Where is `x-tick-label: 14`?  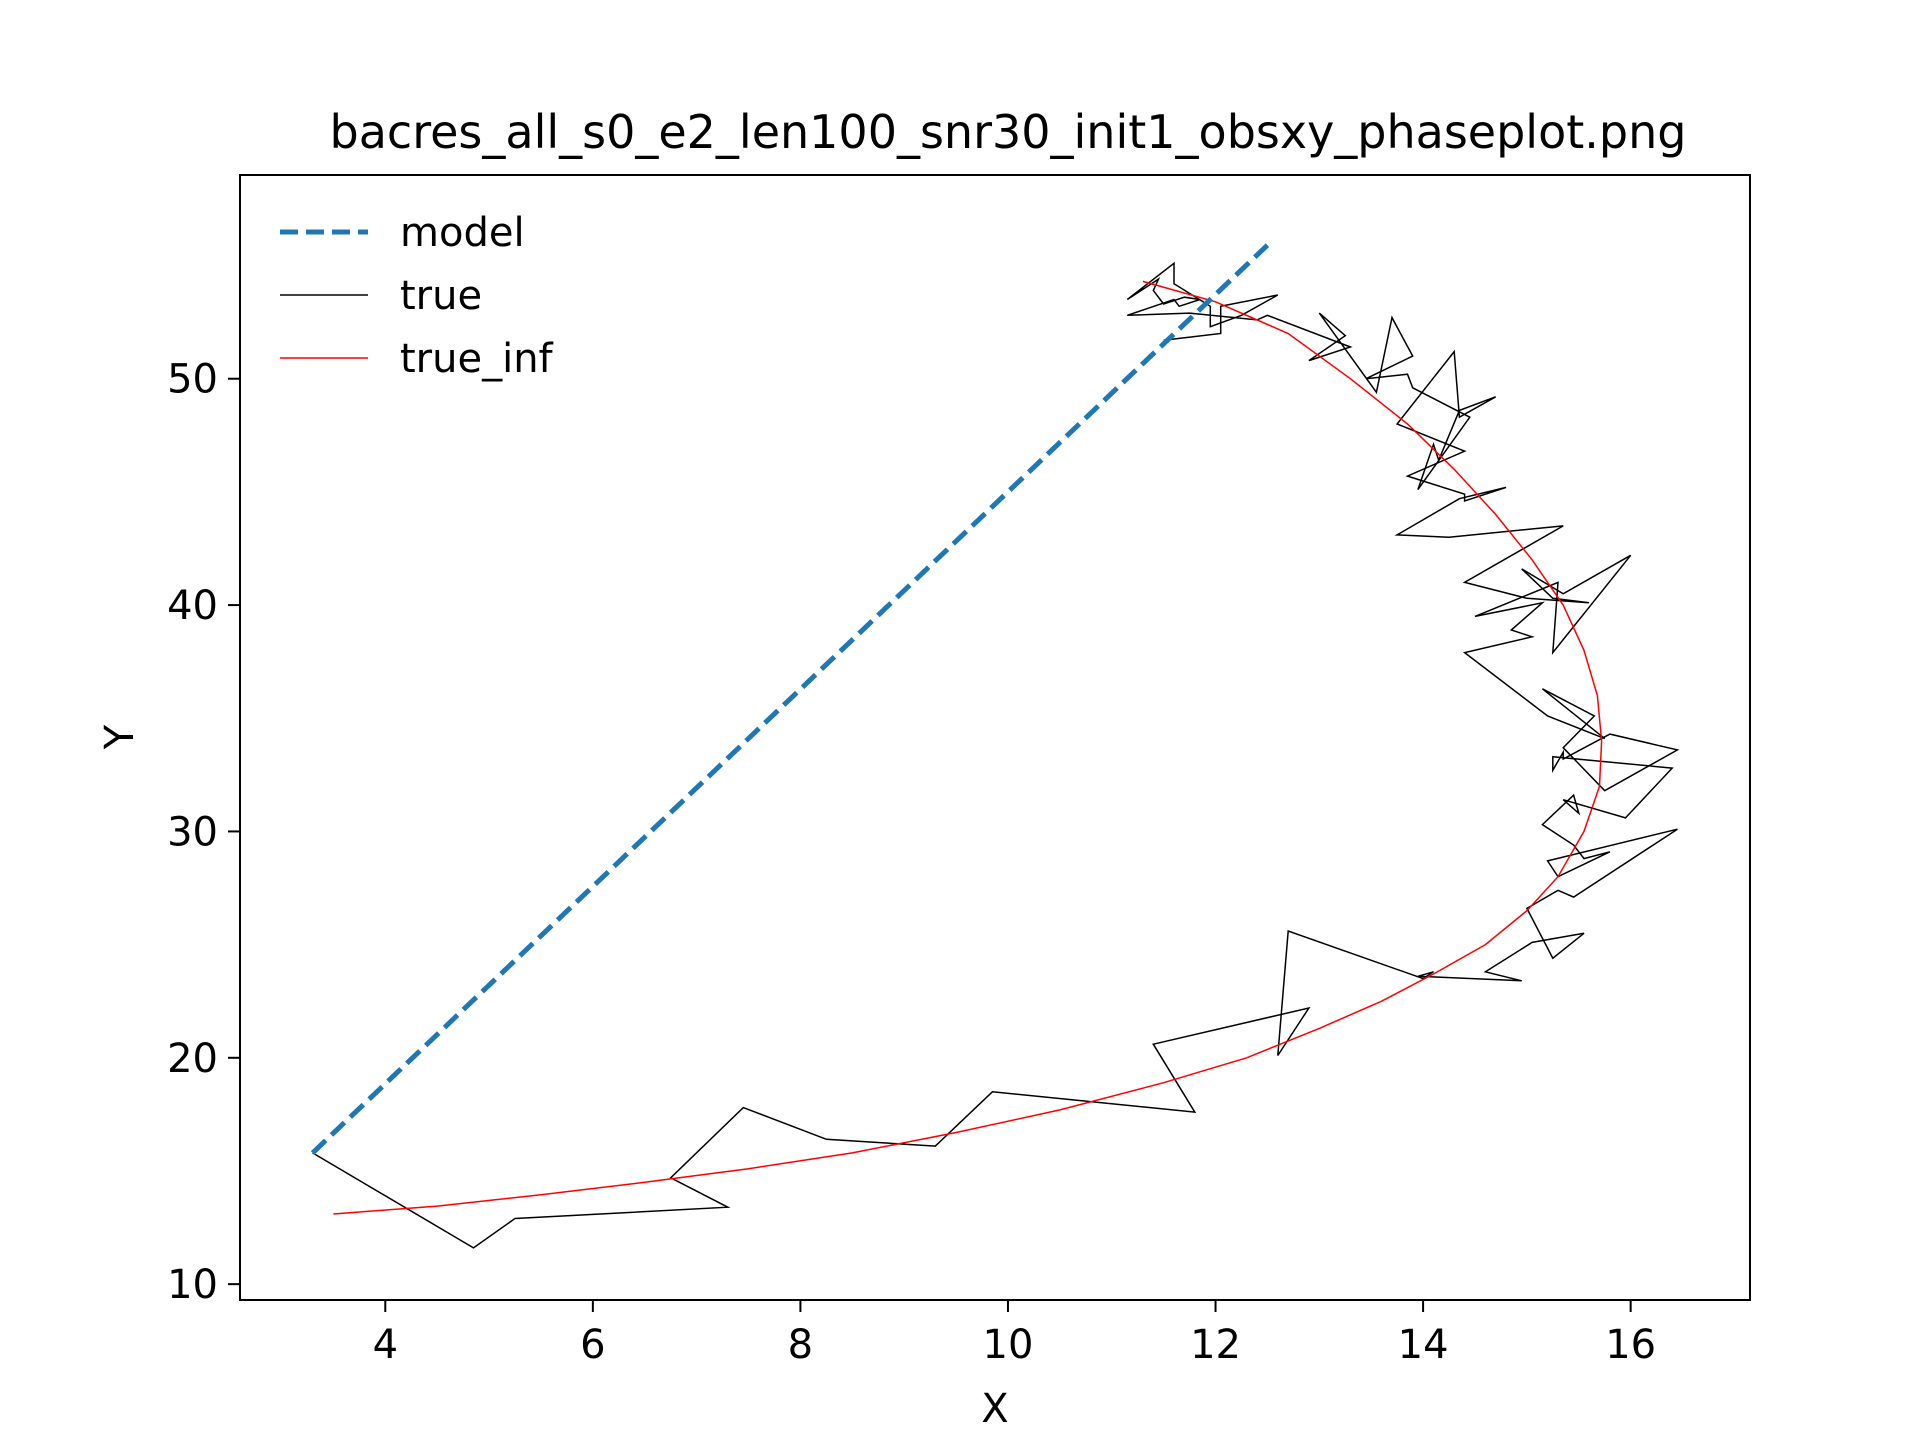
x-tick-label: 14 is located at coordinates (1423, 1345).